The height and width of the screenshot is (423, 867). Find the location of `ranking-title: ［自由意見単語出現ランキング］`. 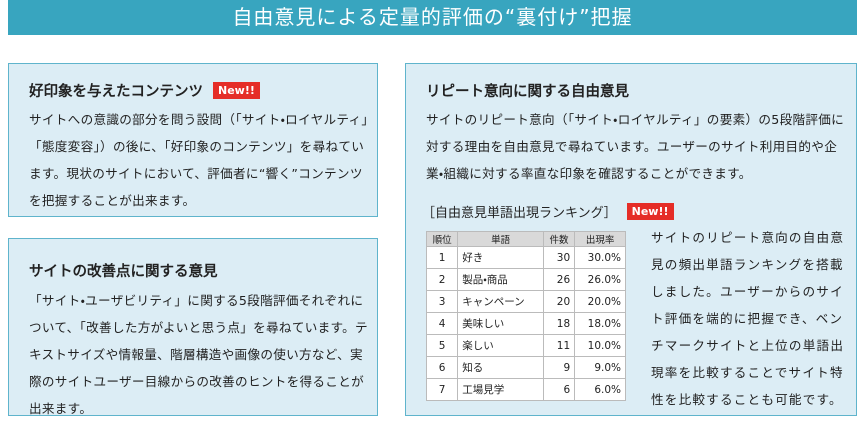

ranking-title: ［自由意見単語出現ランキング］ is located at coordinates (519, 213).